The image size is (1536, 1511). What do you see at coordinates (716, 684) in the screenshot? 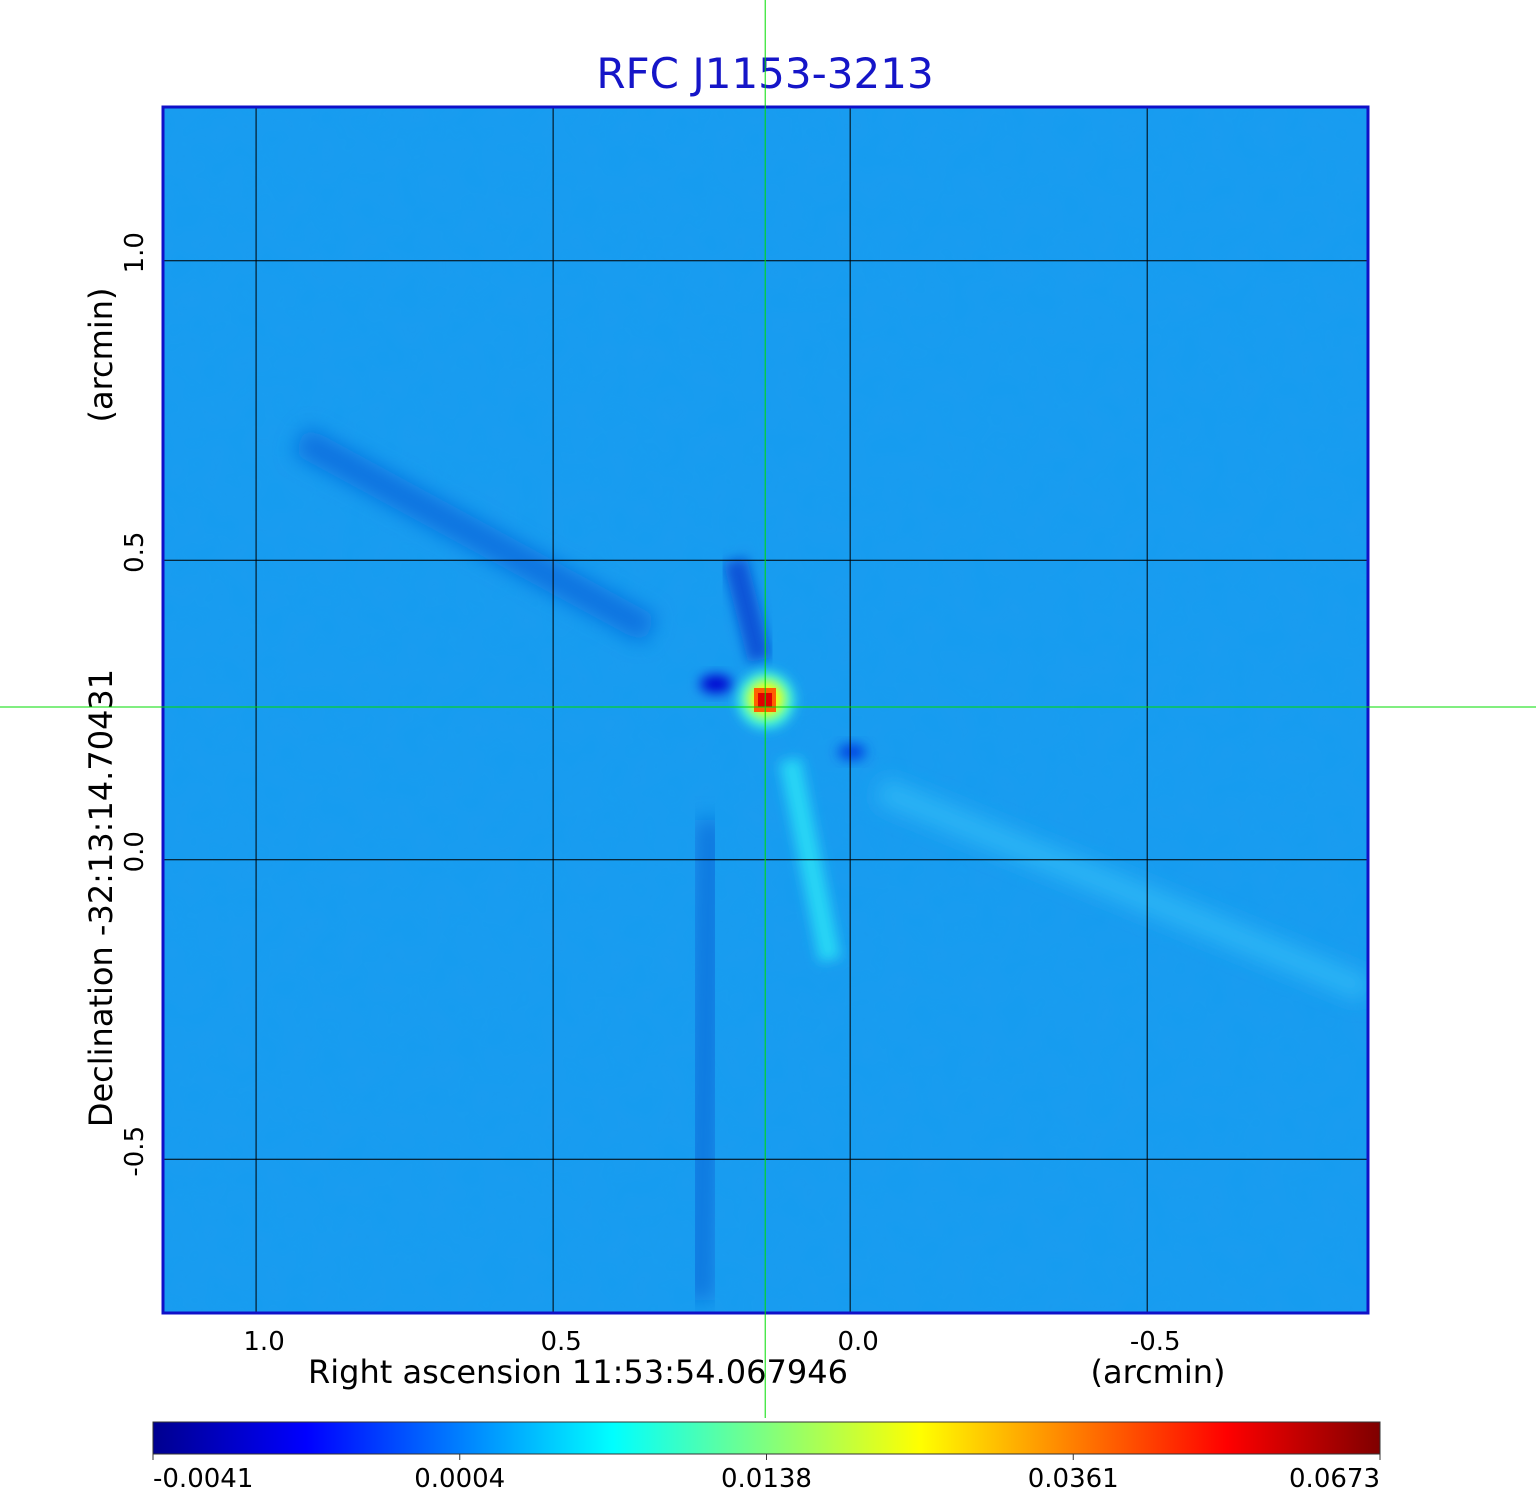
I see `negative-lobe-w` at bounding box center [716, 684].